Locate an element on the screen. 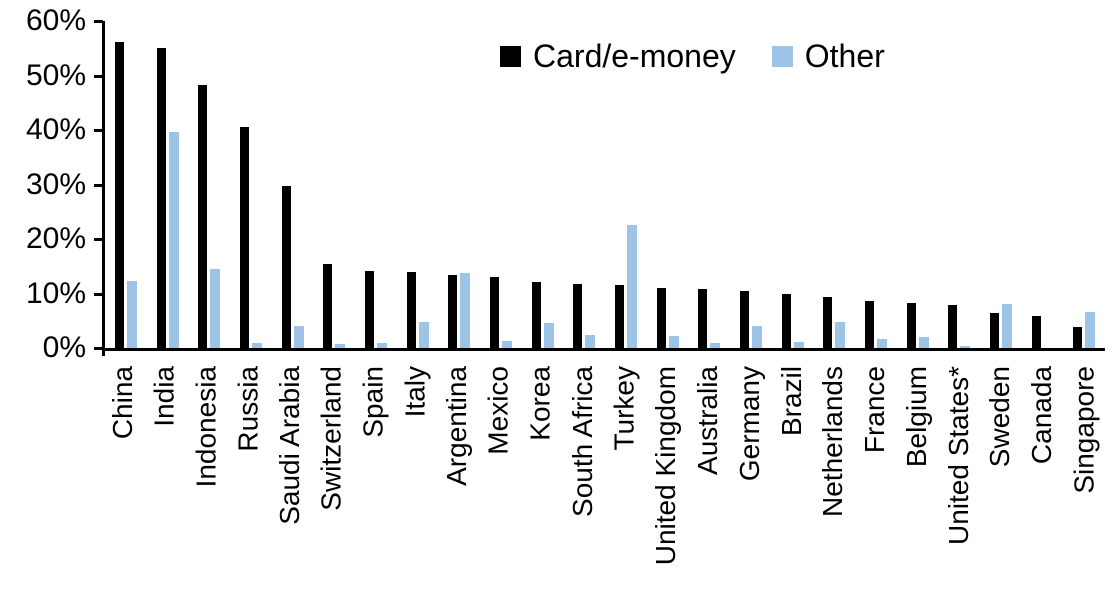  legend-swatch-other-icon is located at coordinates (782, 56).